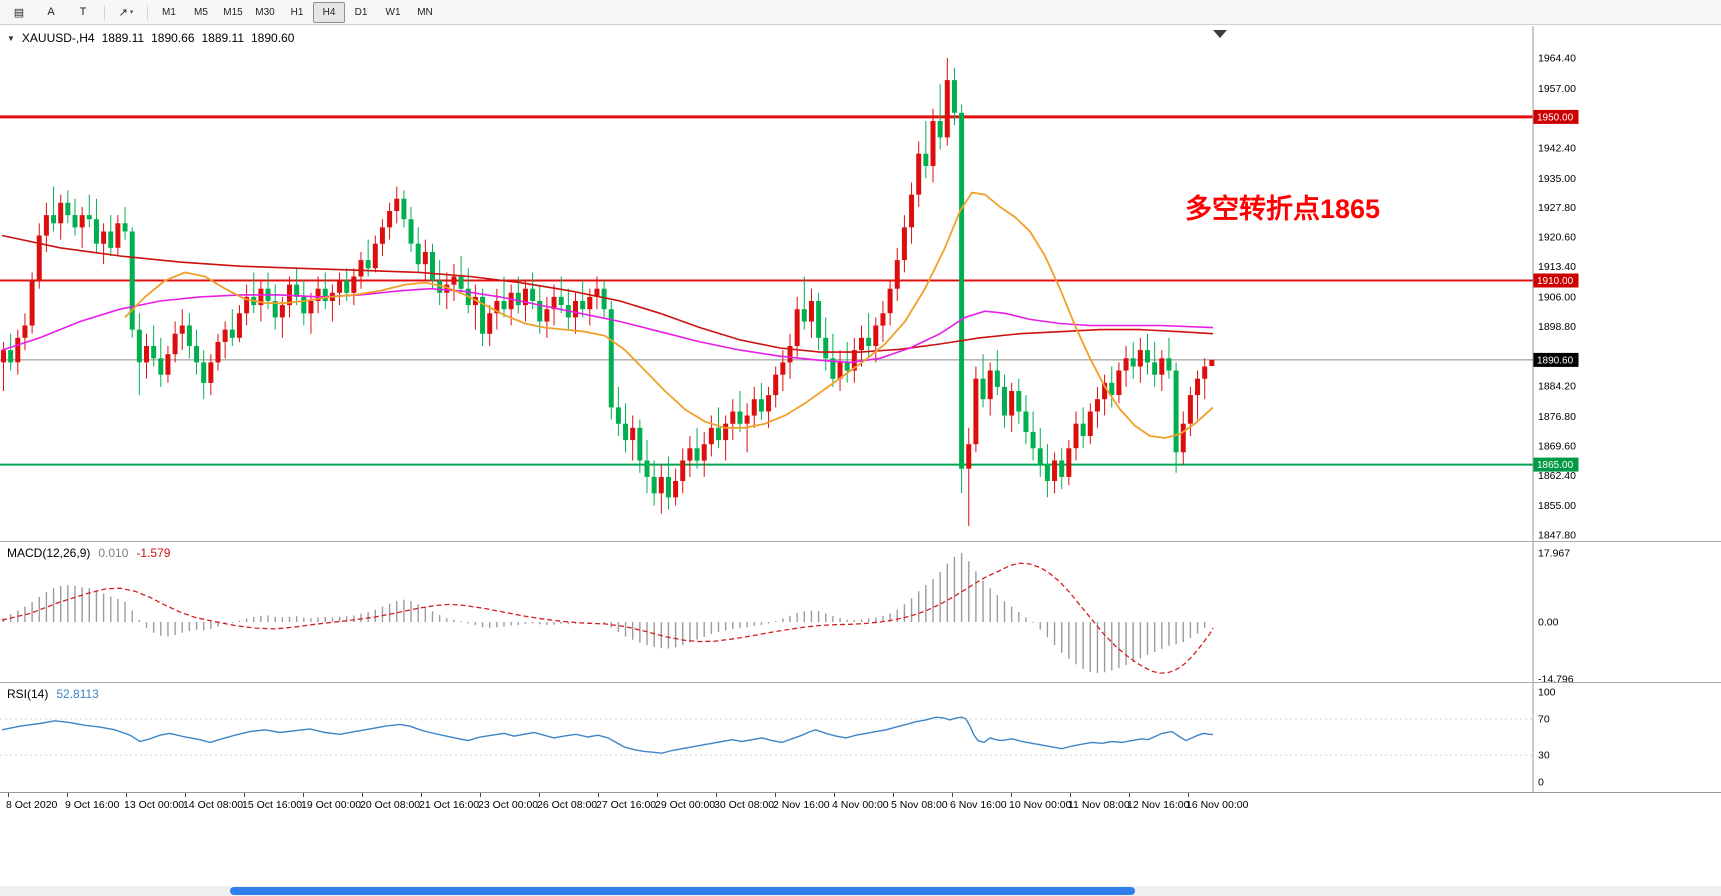 Image resolution: width=1721 pixels, height=896 pixels. Describe the element at coordinates (77, 694) in the screenshot. I see `rsi-value: 52.8113` at that location.